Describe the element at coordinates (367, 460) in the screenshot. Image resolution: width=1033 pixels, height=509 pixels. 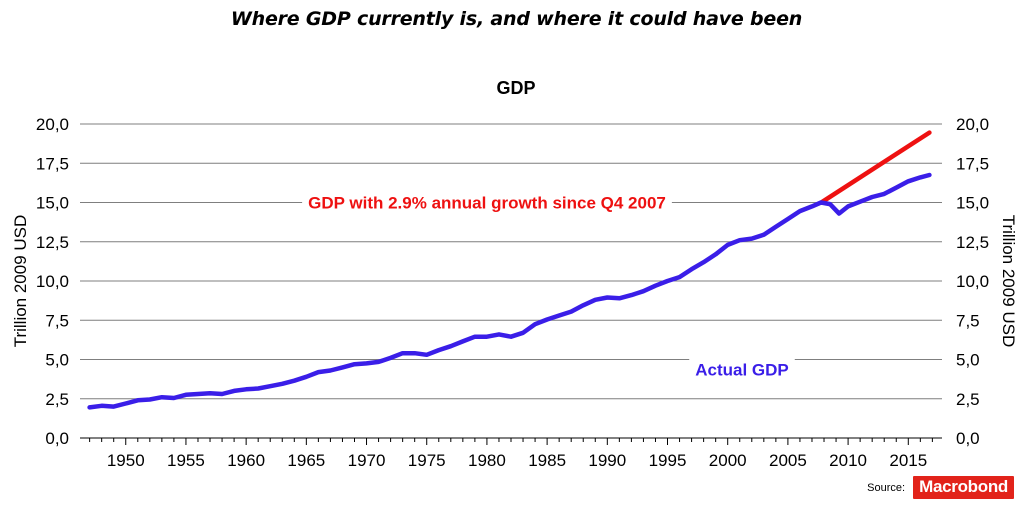
I see `x-tick-label: 1970` at that location.